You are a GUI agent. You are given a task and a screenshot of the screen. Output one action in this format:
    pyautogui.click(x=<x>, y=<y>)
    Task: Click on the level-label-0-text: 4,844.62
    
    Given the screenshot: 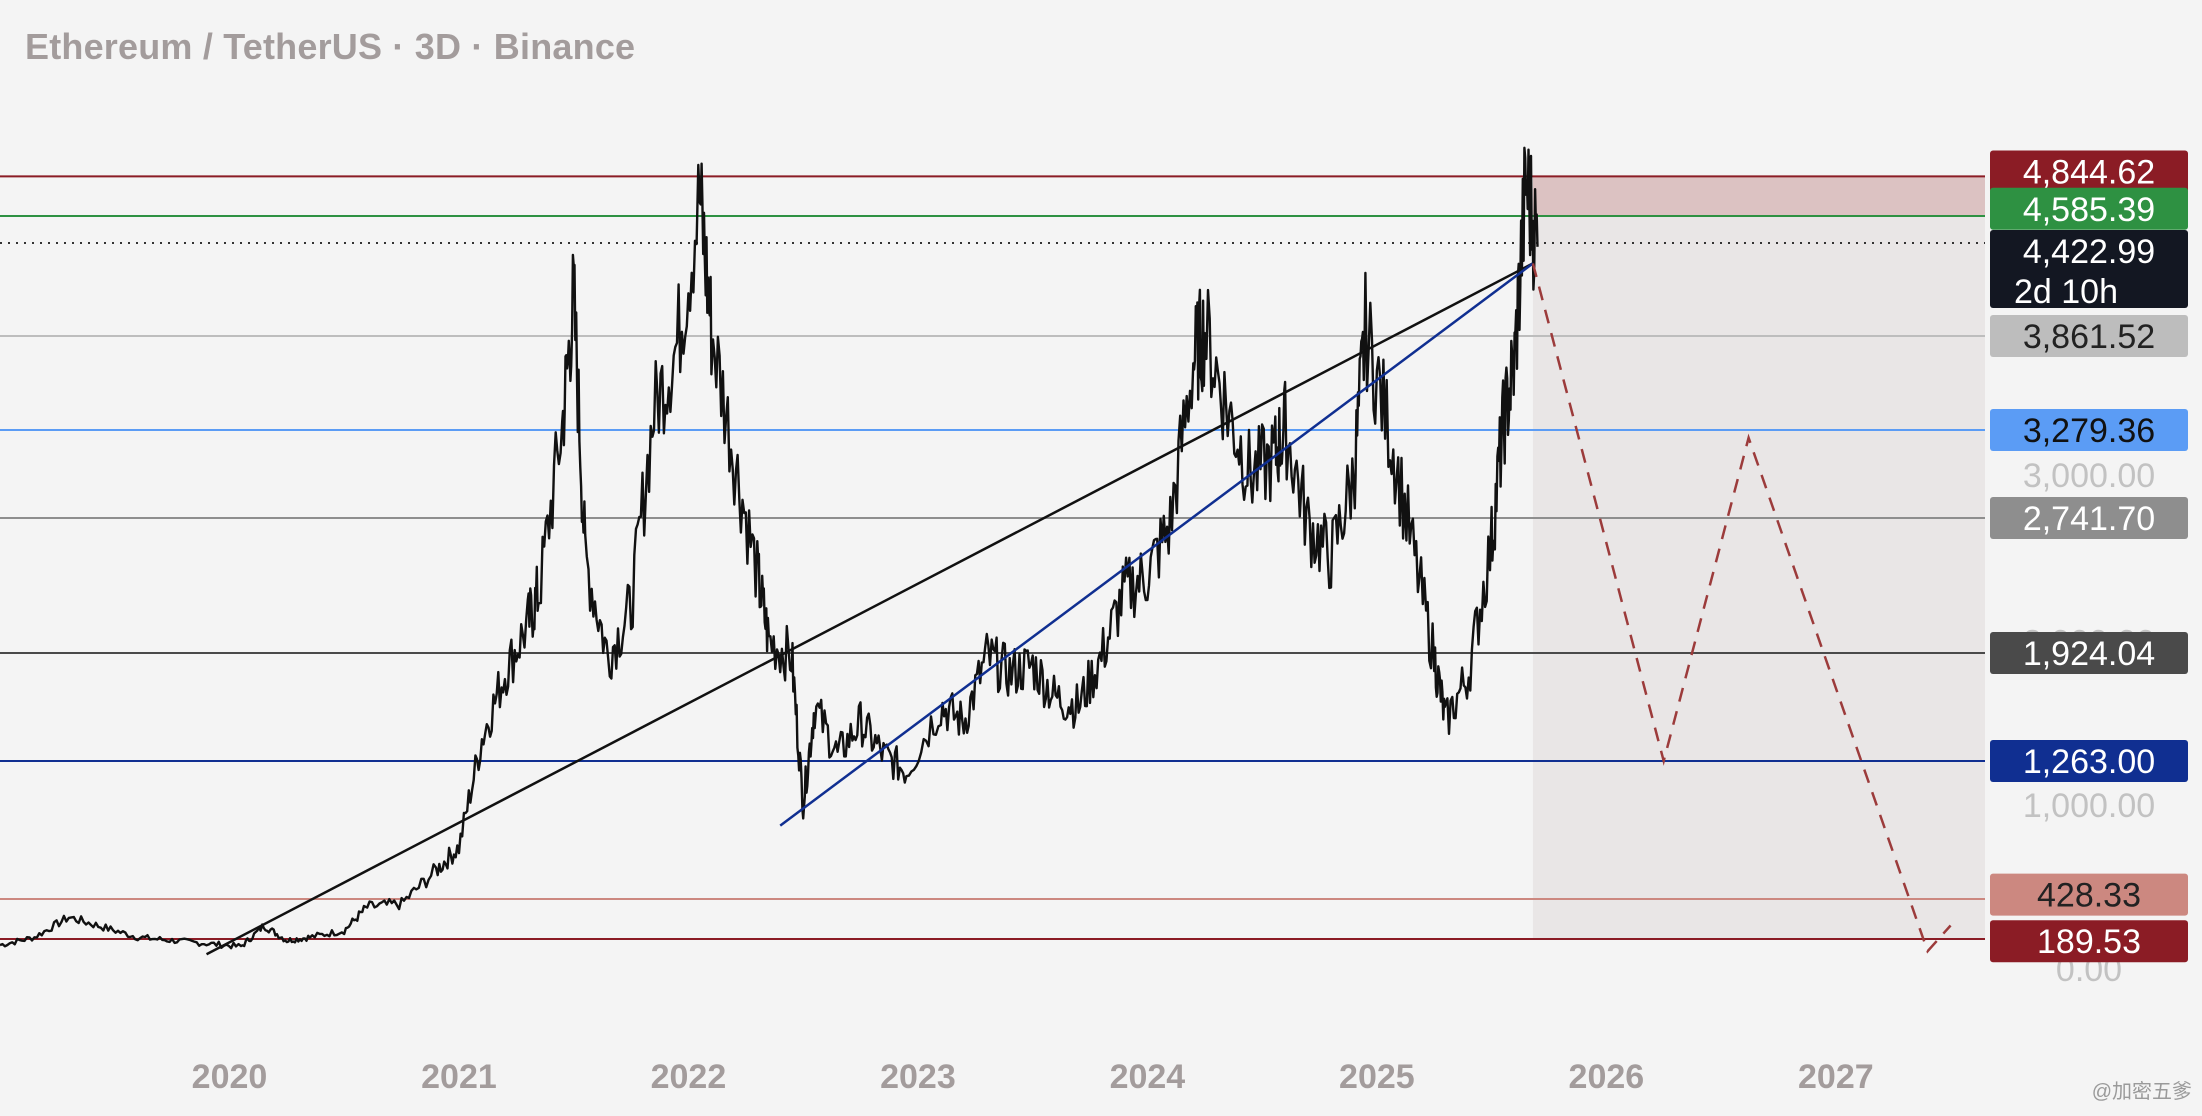 What is the action you would take?
    pyautogui.click(x=2089, y=173)
    